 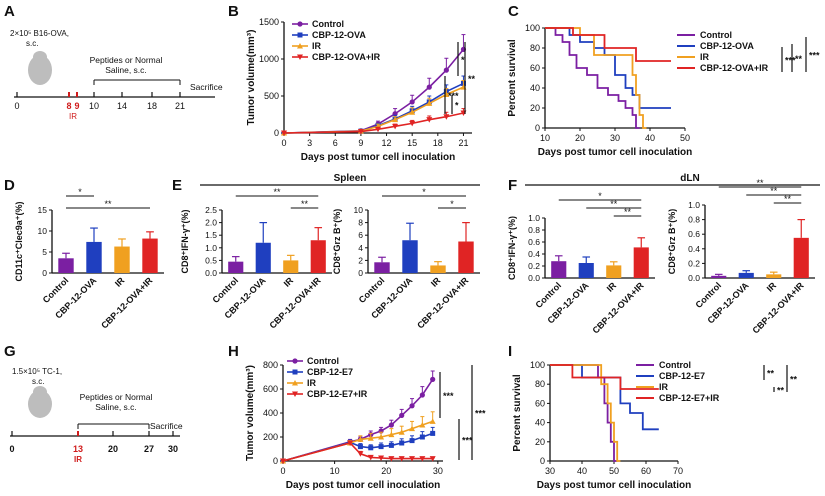 I want to click on legend-label: Control, so click(x=675, y=365).